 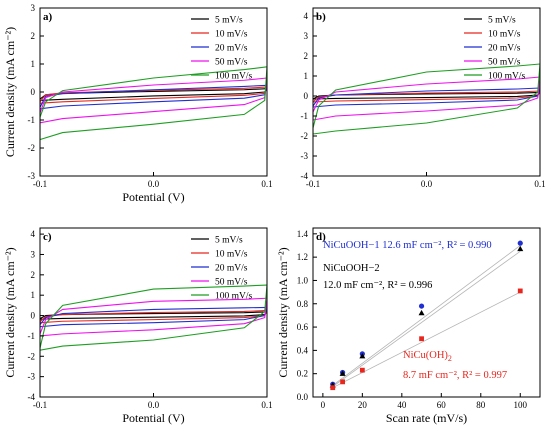 I want to click on y-tick-label: 0.0, so click(x=303, y=397).